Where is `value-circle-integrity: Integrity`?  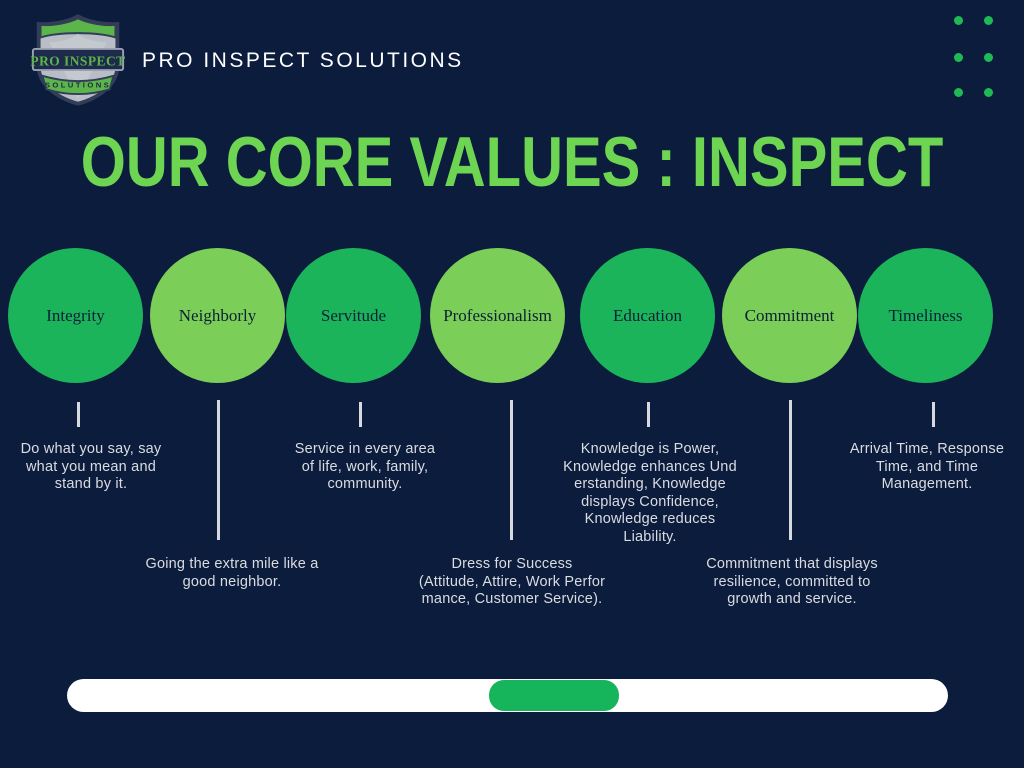
value-circle-integrity: Integrity is located at coordinates (75, 315).